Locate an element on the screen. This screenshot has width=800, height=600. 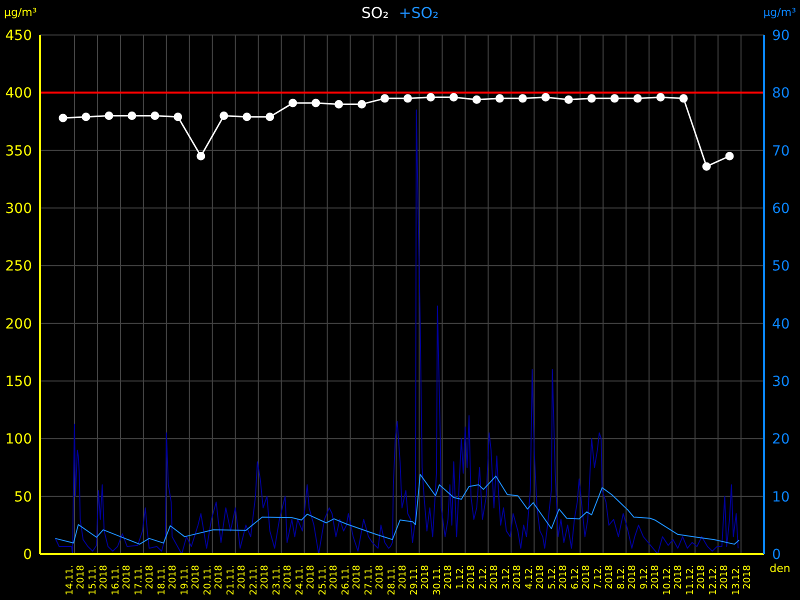
x-tick-label: 5.12. 2018 is located at coordinates (558, 577).